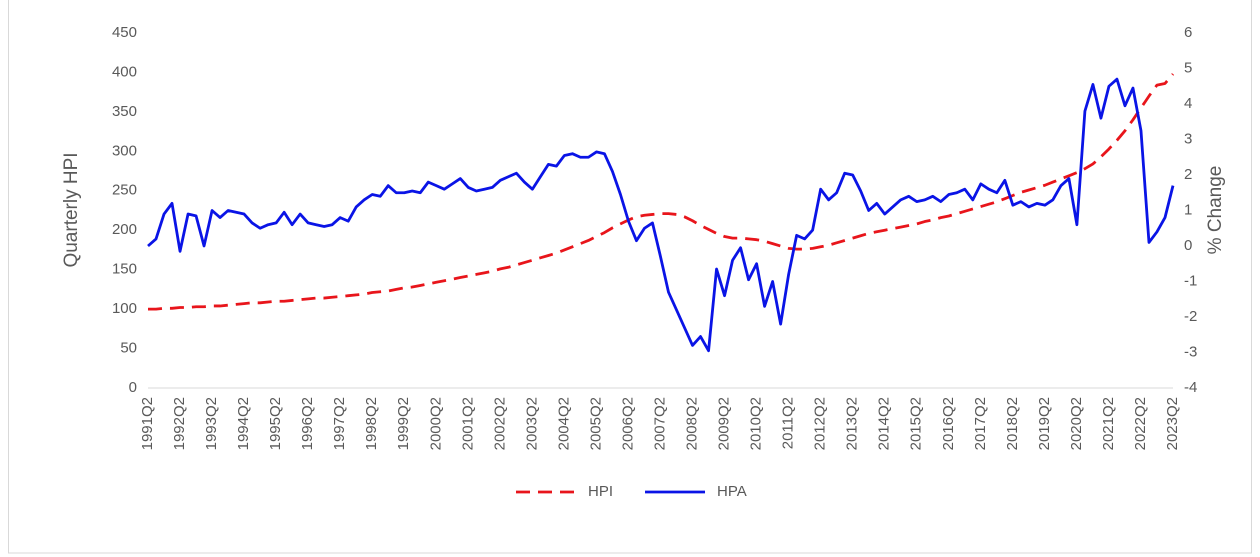  I want to click on y-tick-label: 200, so click(124, 229).